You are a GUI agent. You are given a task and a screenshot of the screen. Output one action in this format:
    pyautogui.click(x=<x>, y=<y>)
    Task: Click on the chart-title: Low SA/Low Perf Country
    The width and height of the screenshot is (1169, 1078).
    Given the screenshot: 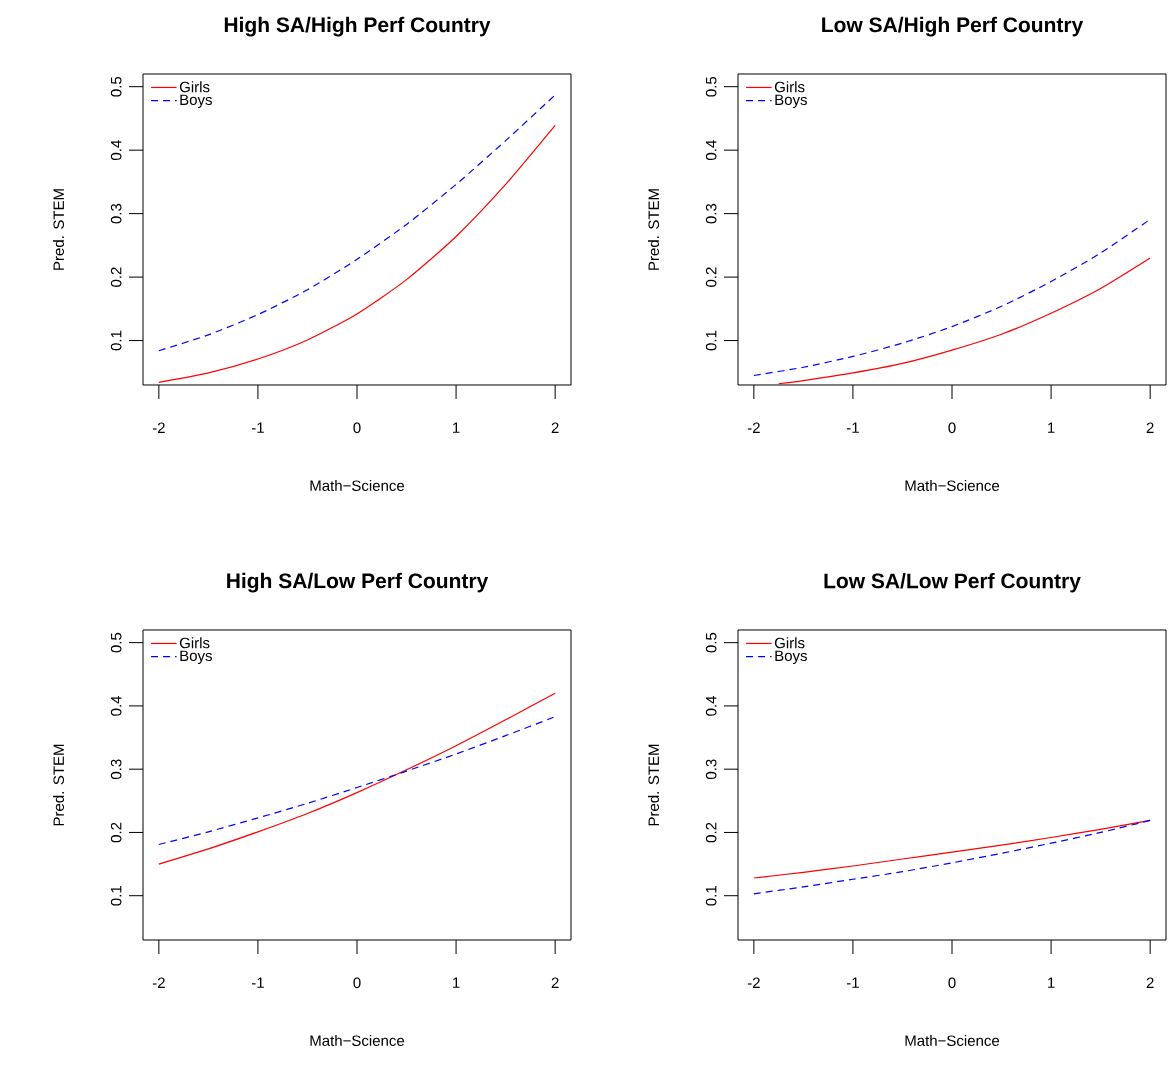 What is the action you would take?
    pyautogui.click(x=952, y=582)
    